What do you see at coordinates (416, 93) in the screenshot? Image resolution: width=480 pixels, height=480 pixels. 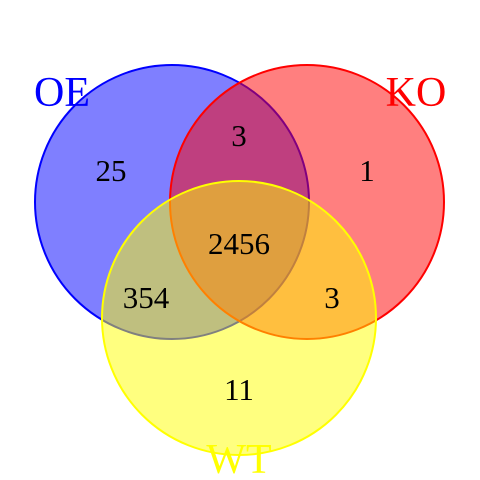 I see `ko-set-label: KO` at bounding box center [416, 93].